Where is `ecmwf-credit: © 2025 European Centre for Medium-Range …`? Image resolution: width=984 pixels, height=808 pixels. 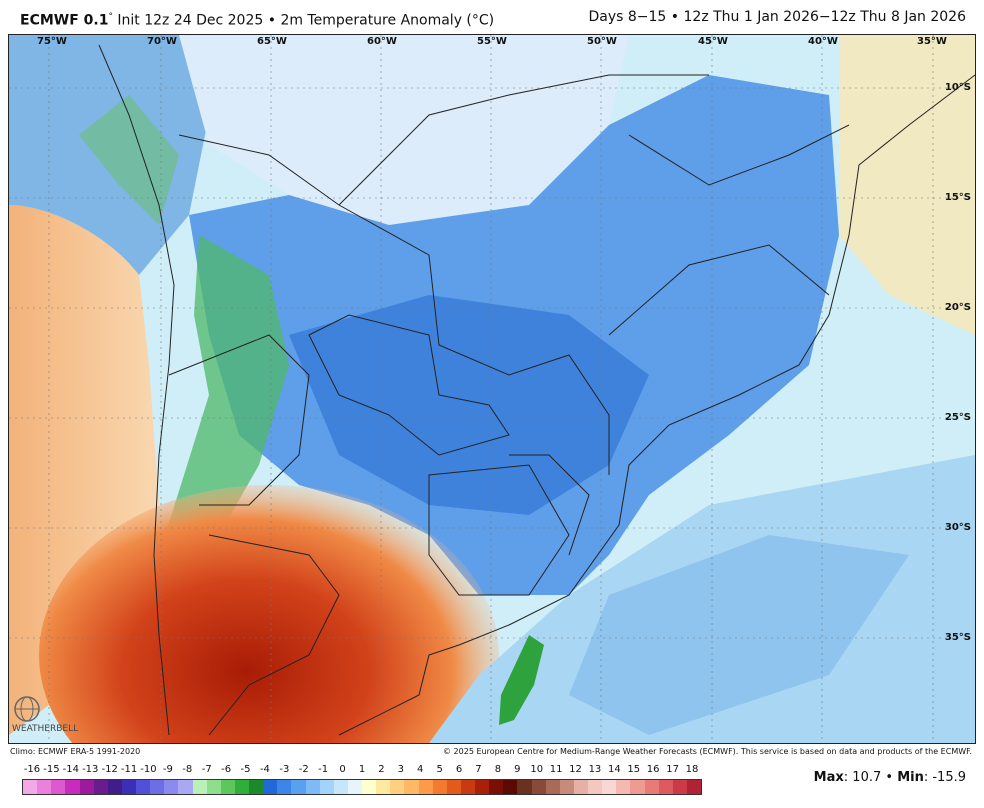
ecmwf-credit: © 2025 European Centre for Medium-Range … is located at coordinates (707, 751).